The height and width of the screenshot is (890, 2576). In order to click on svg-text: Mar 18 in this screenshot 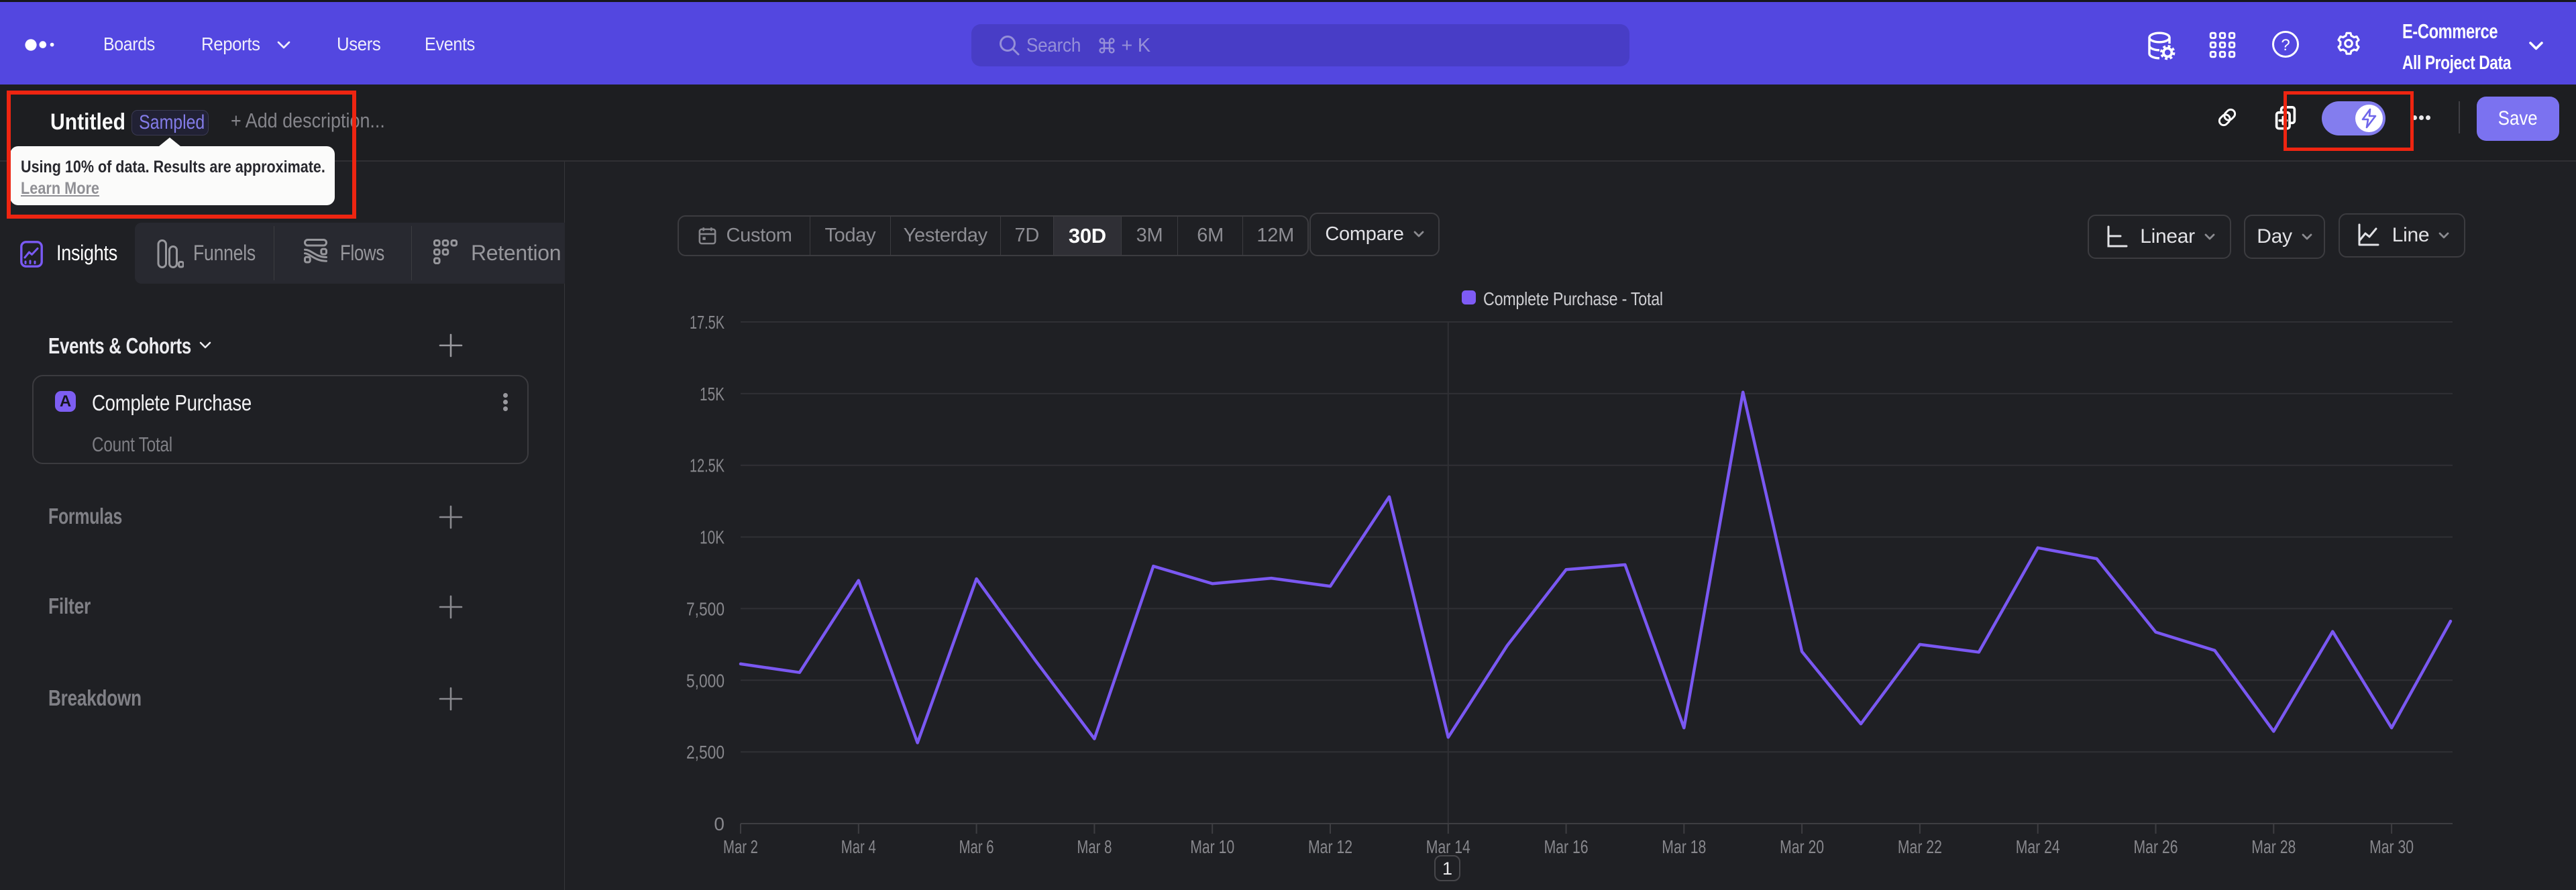, I will do `click(1684, 846)`.